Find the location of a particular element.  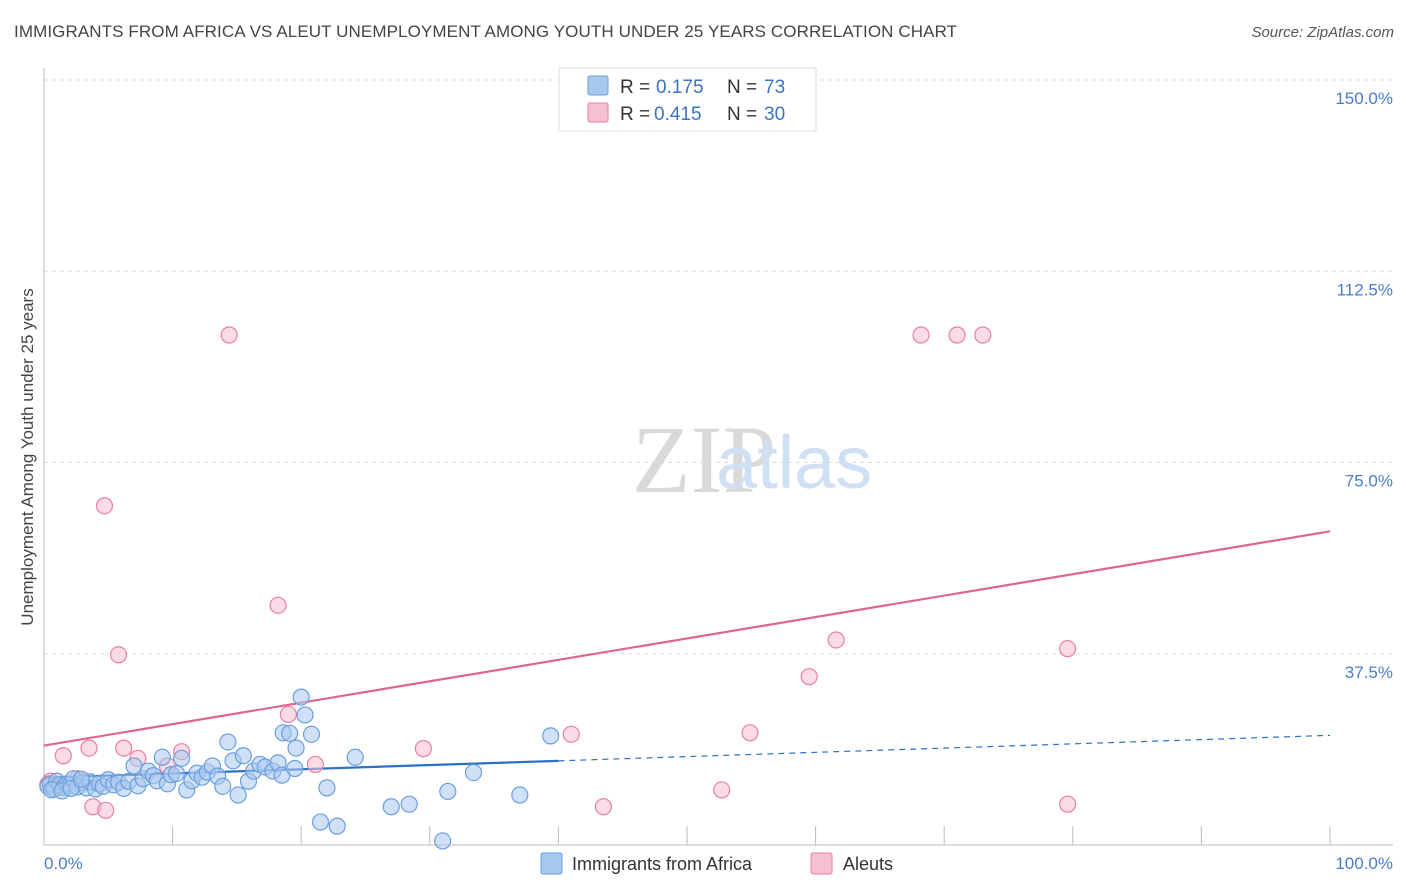

bottom-legend-swatch-africa is located at coordinates (551, 863).